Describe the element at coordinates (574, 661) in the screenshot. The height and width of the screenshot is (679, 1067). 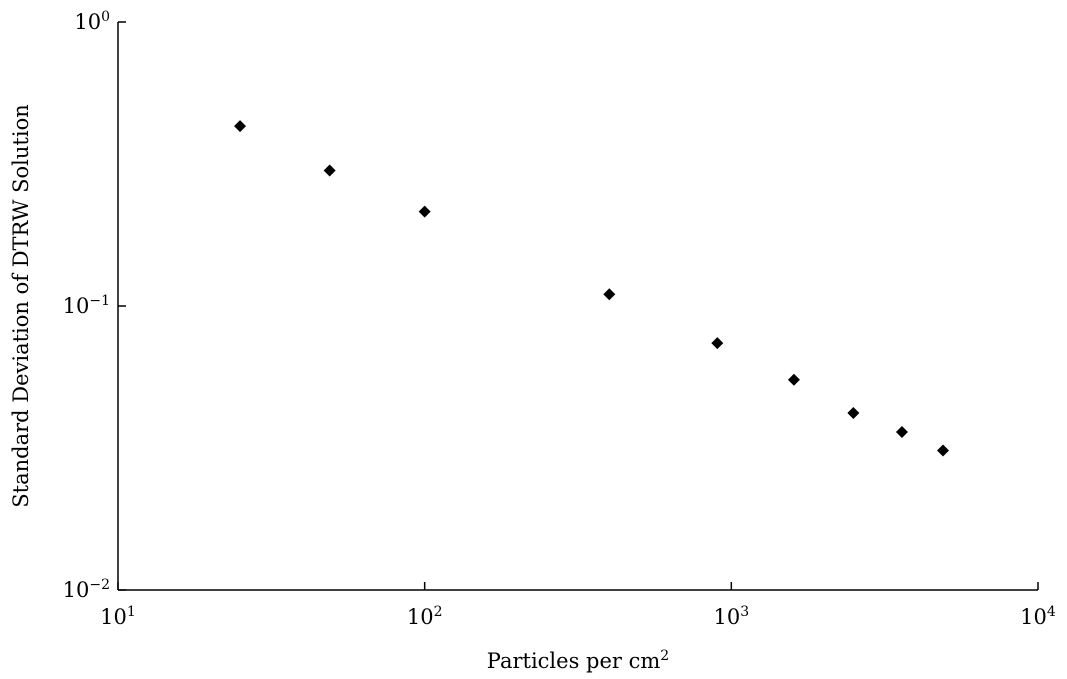
I see `x-axis-label-text: Particles per cm` at that location.